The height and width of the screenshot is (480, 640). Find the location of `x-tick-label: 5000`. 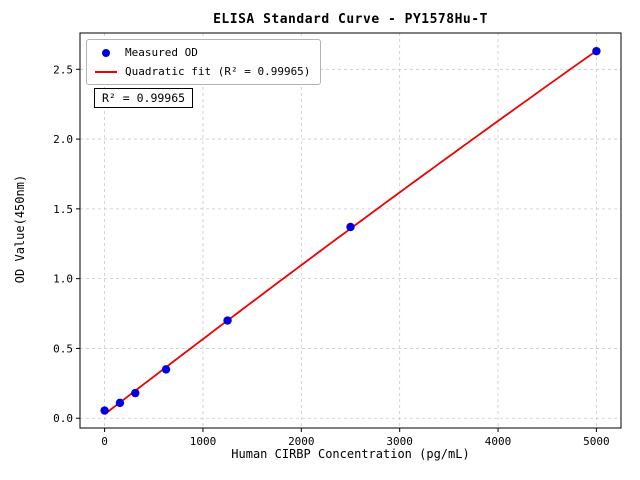

x-tick-label: 5000 is located at coordinates (596, 441).